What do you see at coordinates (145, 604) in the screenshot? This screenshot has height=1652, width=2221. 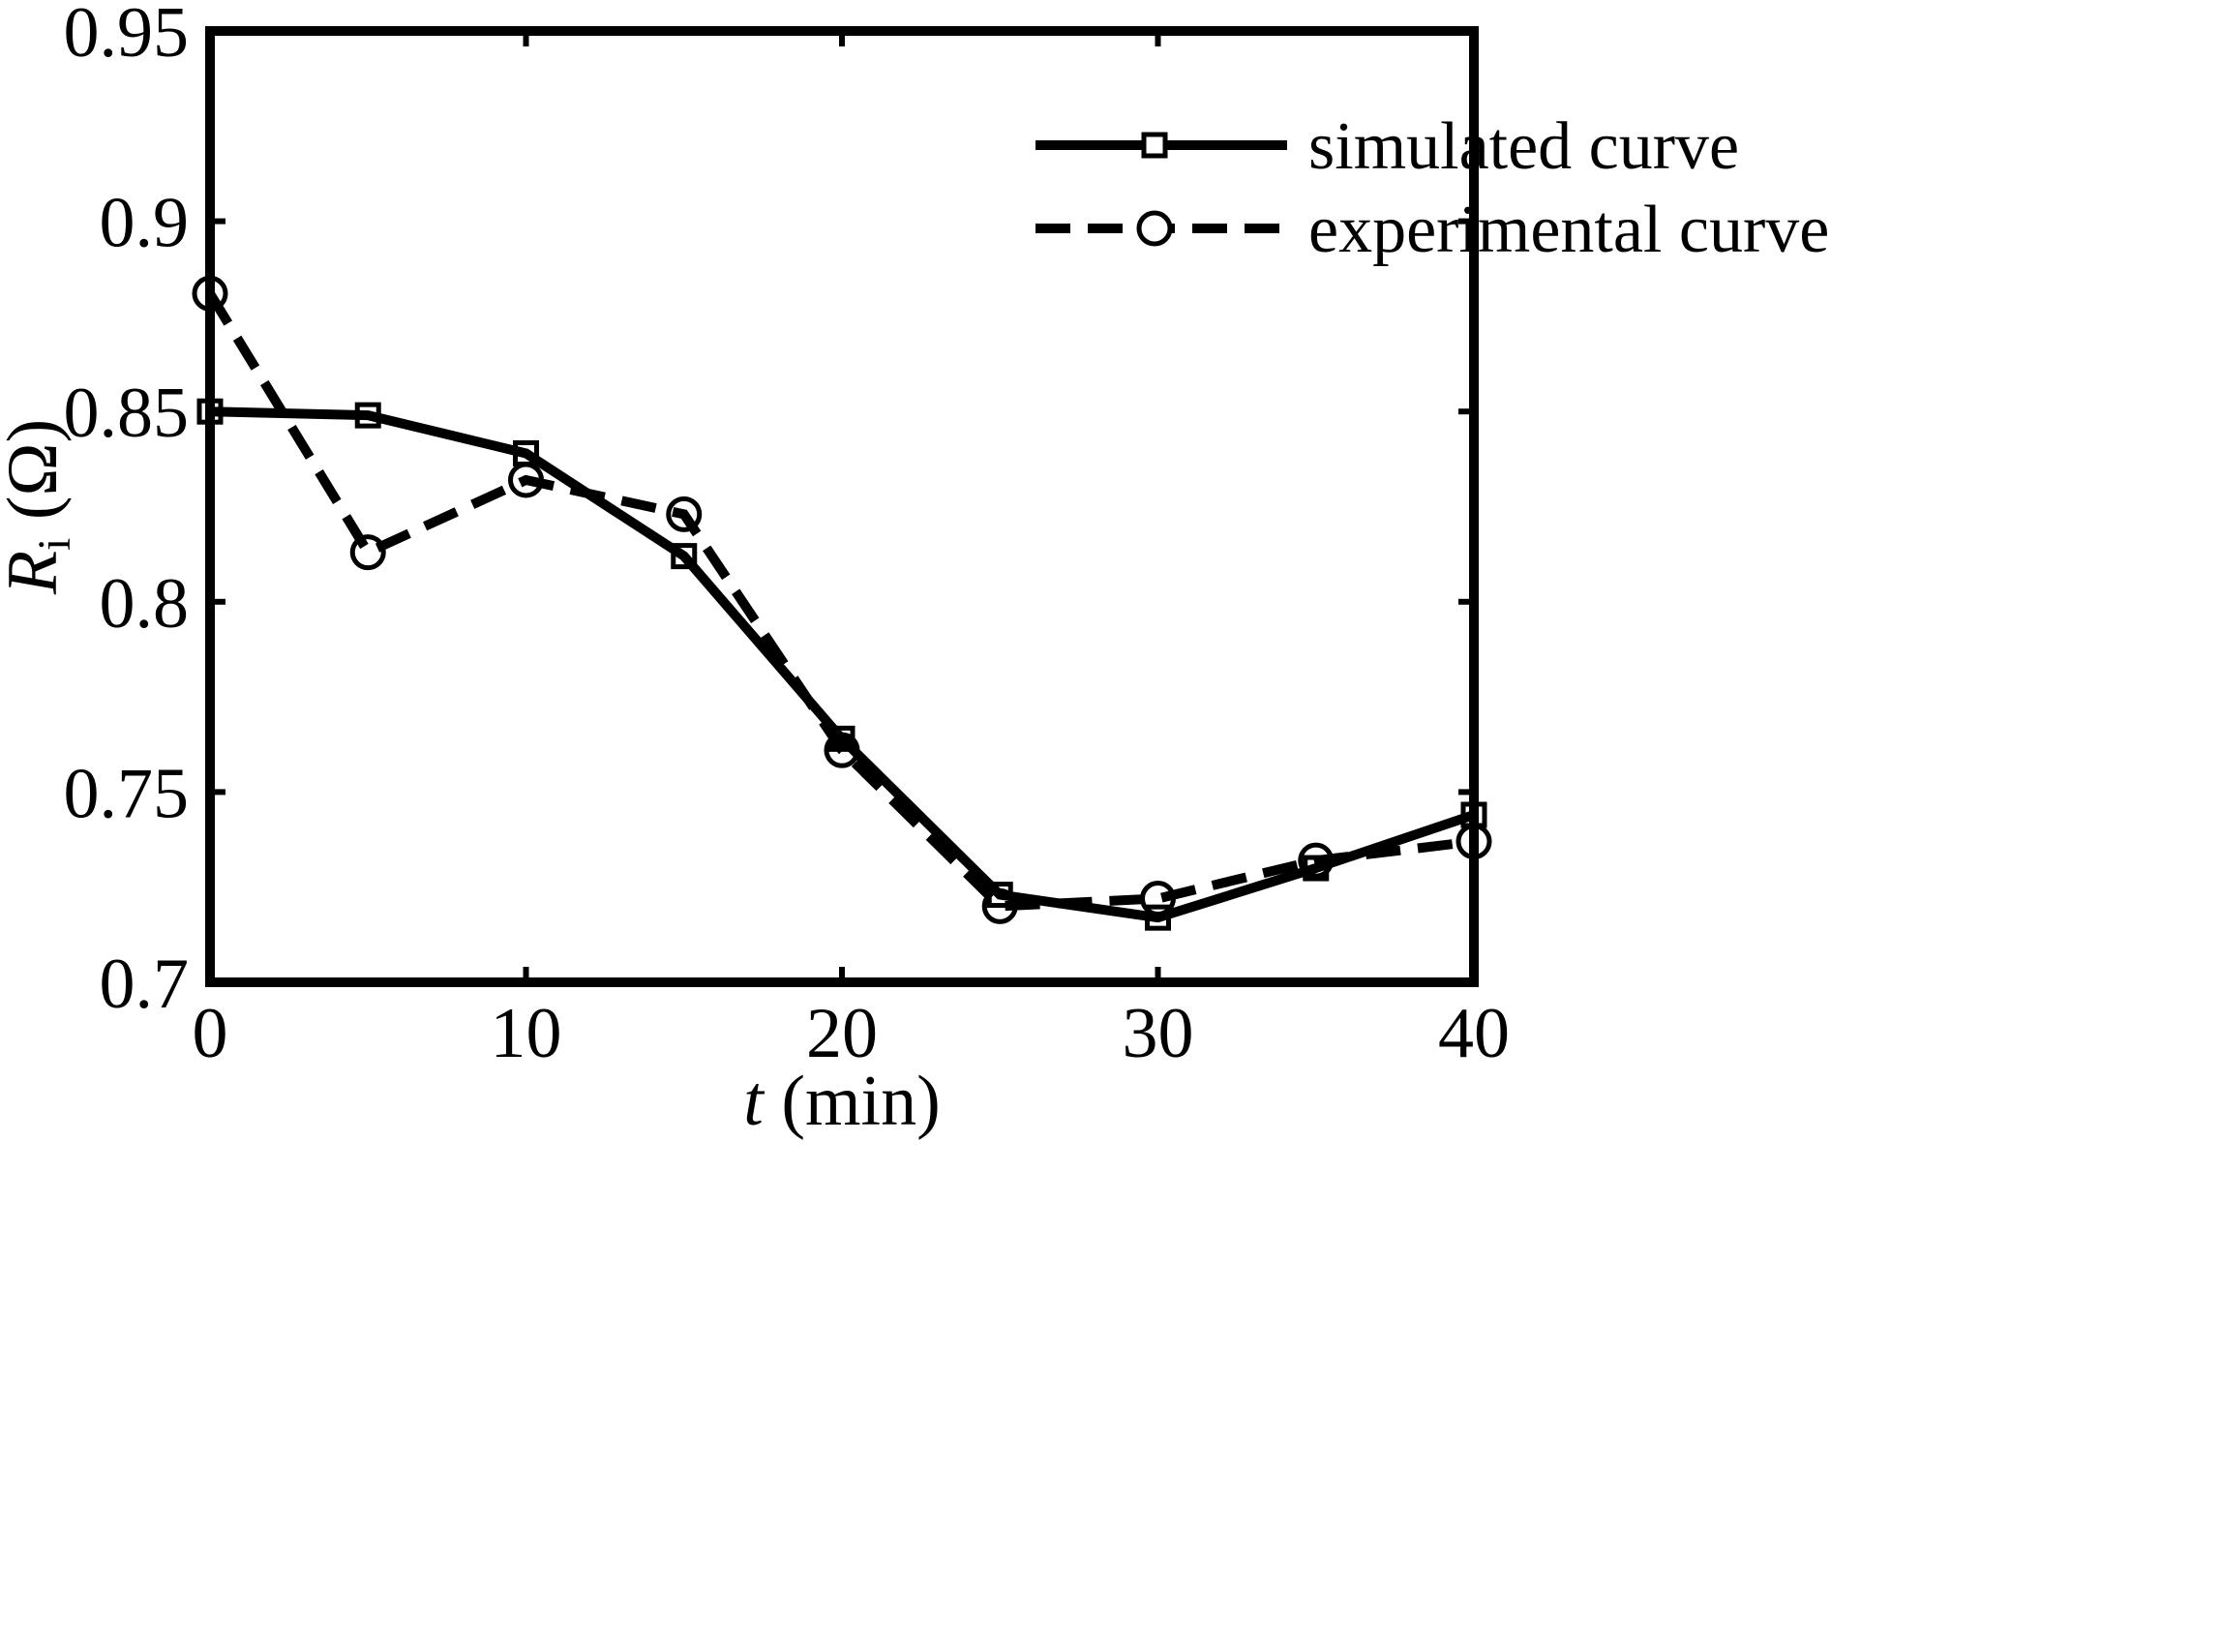 I see `y-tick-label: 0.8` at bounding box center [145, 604].